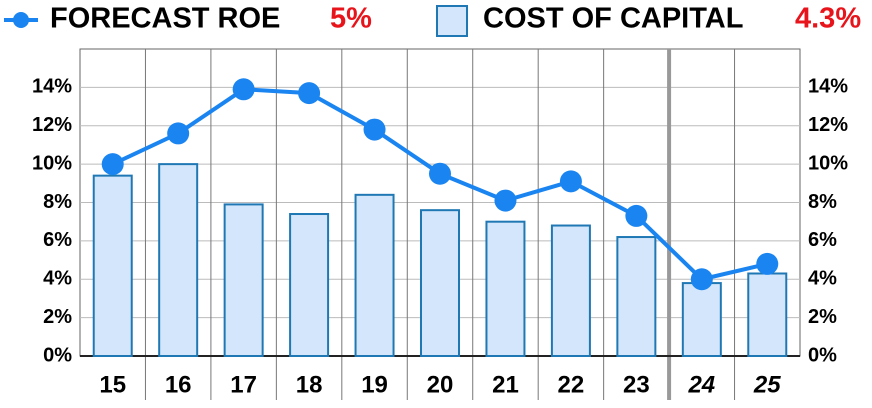 This screenshot has height=408, width=872. What do you see at coordinates (57, 317) in the screenshot?
I see `y-tick-label: 2%` at bounding box center [57, 317].